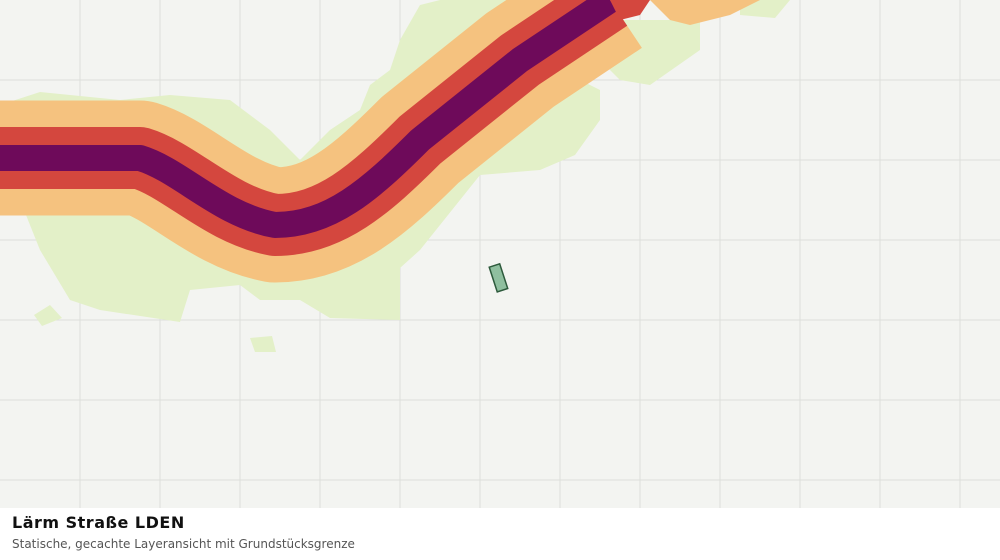 Image resolution: width=1000 pixels, height=560 pixels. Describe the element at coordinates (98, 522) in the screenshot. I see `layer-title: Lärm Straße LDEN` at that location.